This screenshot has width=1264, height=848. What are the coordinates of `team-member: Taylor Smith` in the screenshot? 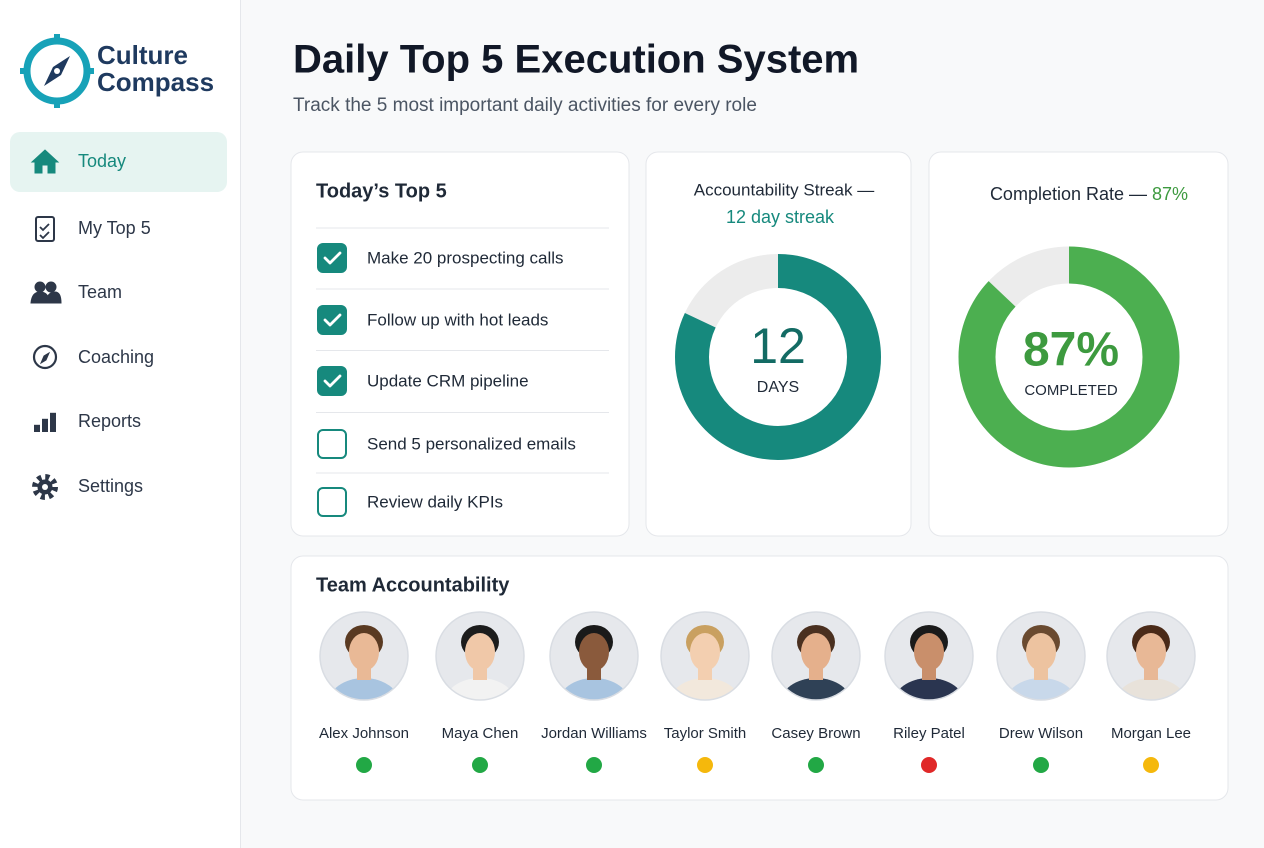 It's located at (705, 692).